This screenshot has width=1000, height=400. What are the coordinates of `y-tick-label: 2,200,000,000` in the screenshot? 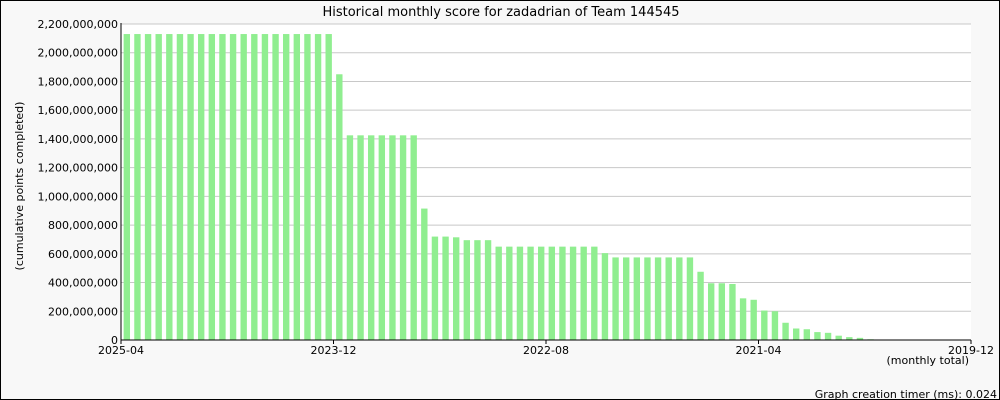 It's located at (78, 24).